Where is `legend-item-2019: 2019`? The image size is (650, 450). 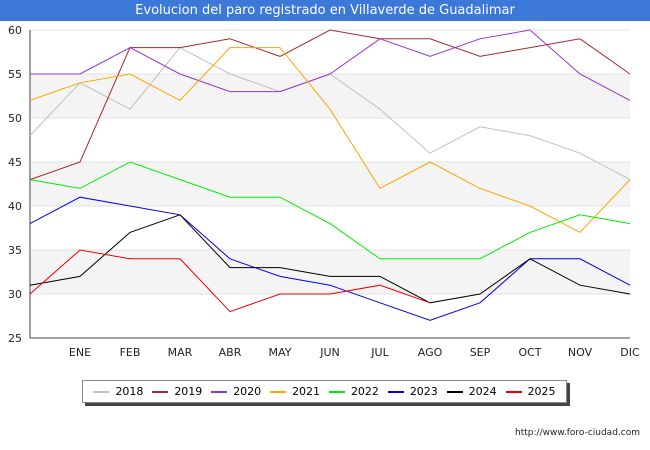
legend-item-2019: 2019 is located at coordinates (177, 391).